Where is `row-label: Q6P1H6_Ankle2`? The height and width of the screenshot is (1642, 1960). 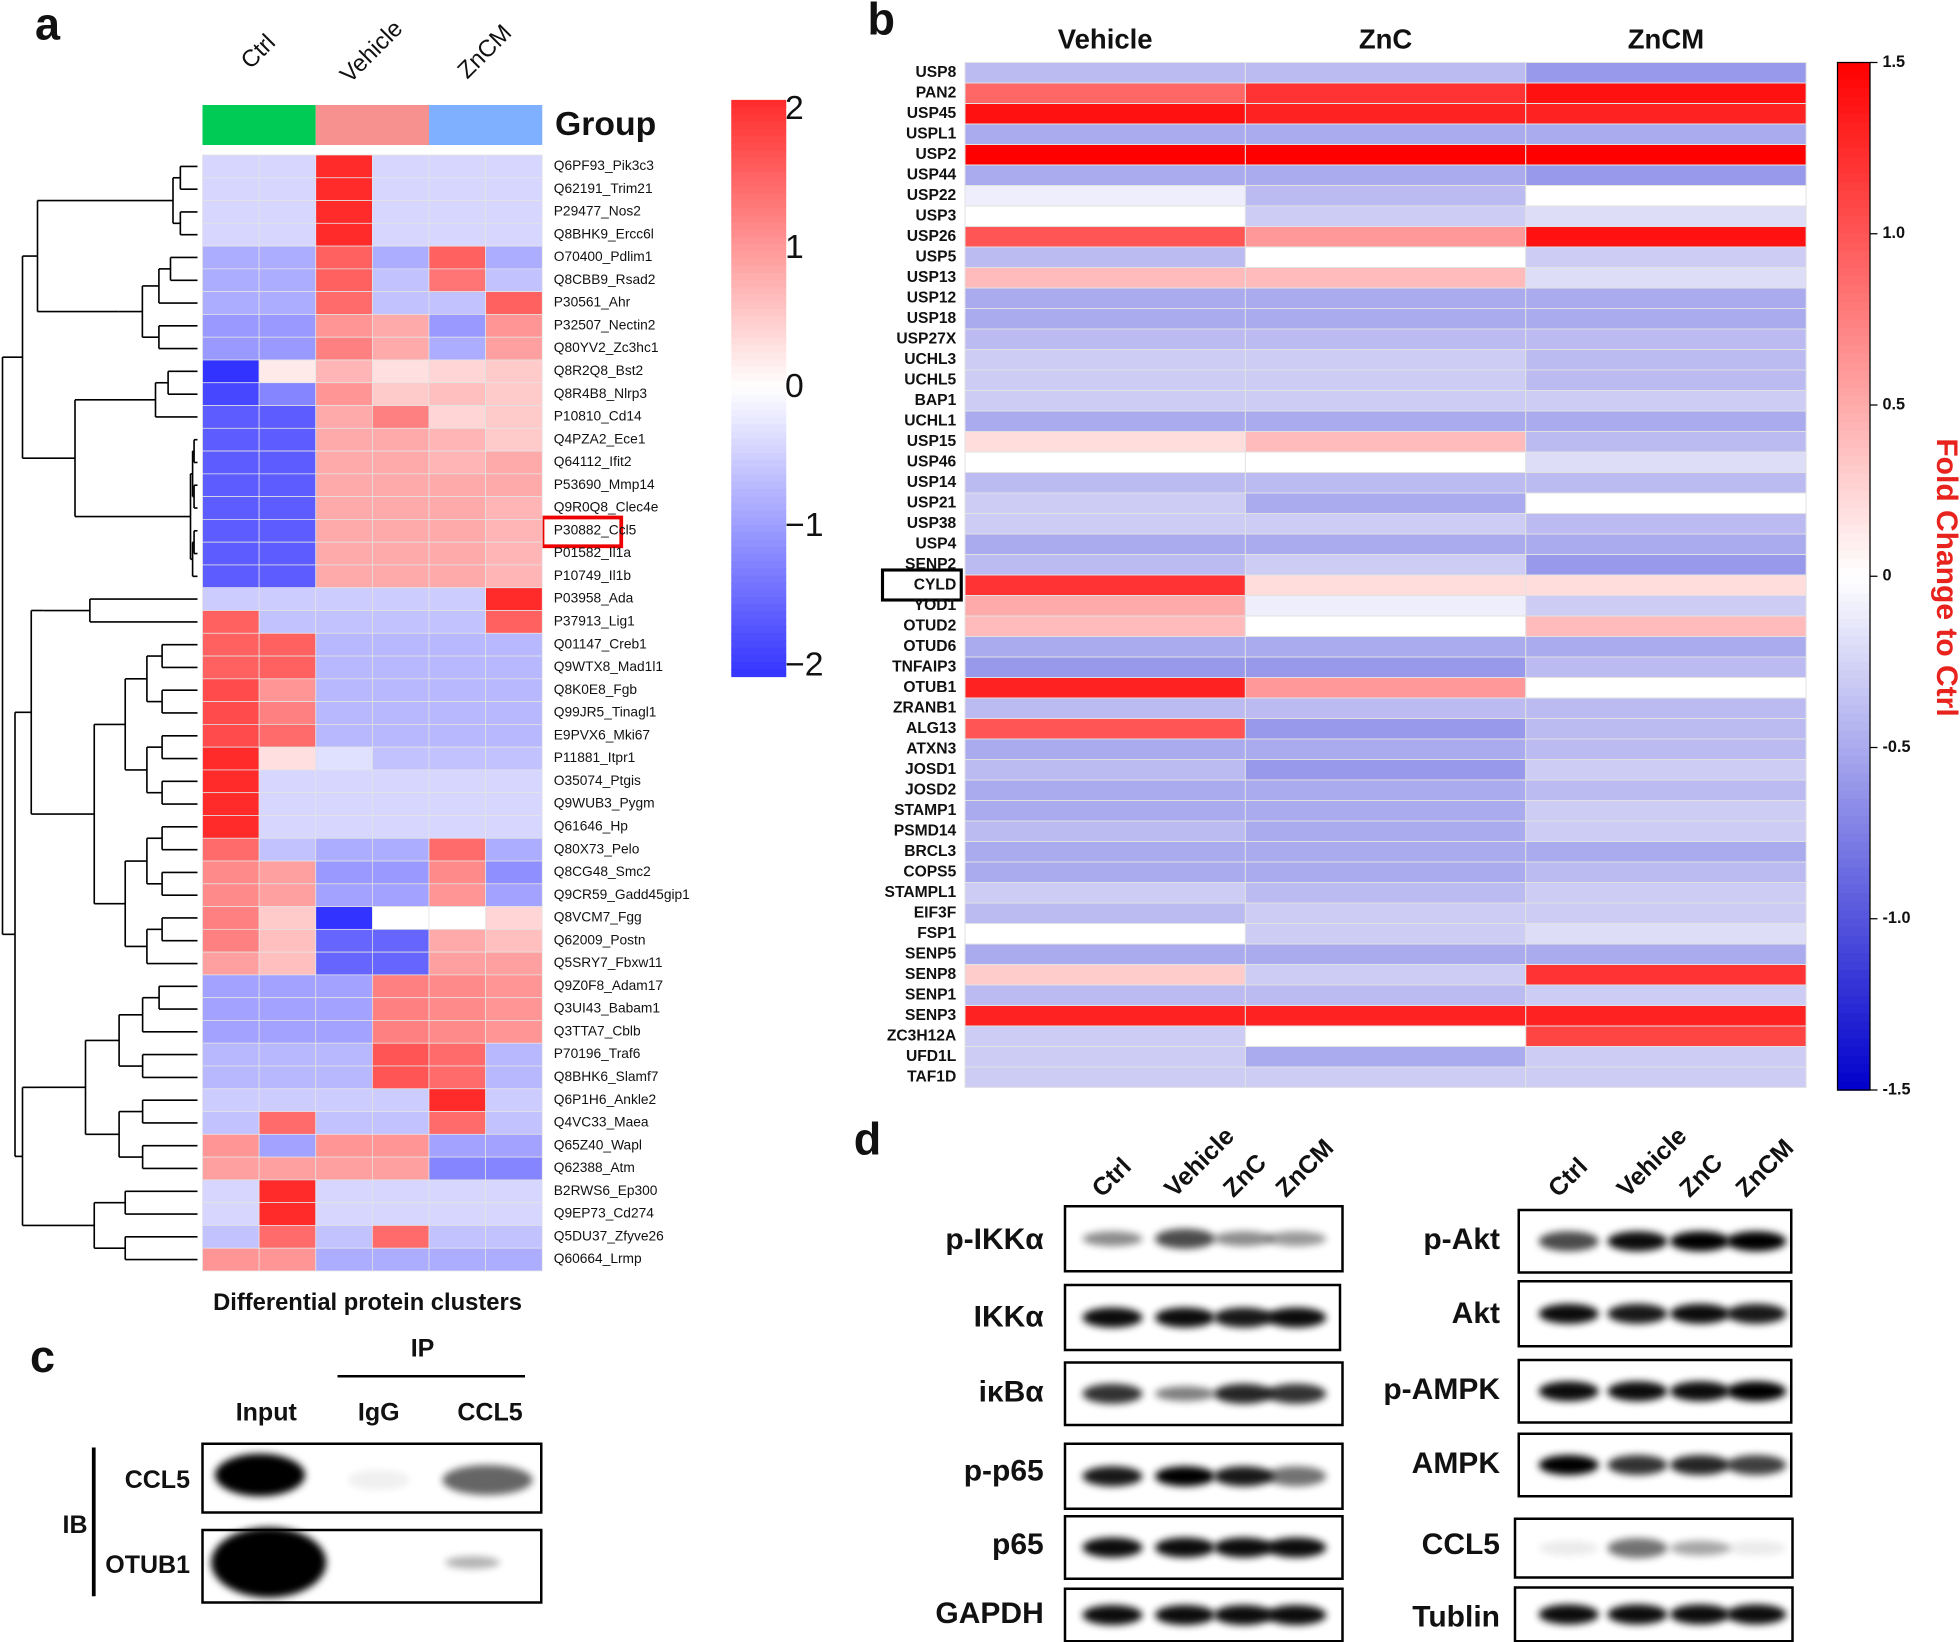 row-label: Q6P1H6_Ankle2 is located at coordinates (605, 1099).